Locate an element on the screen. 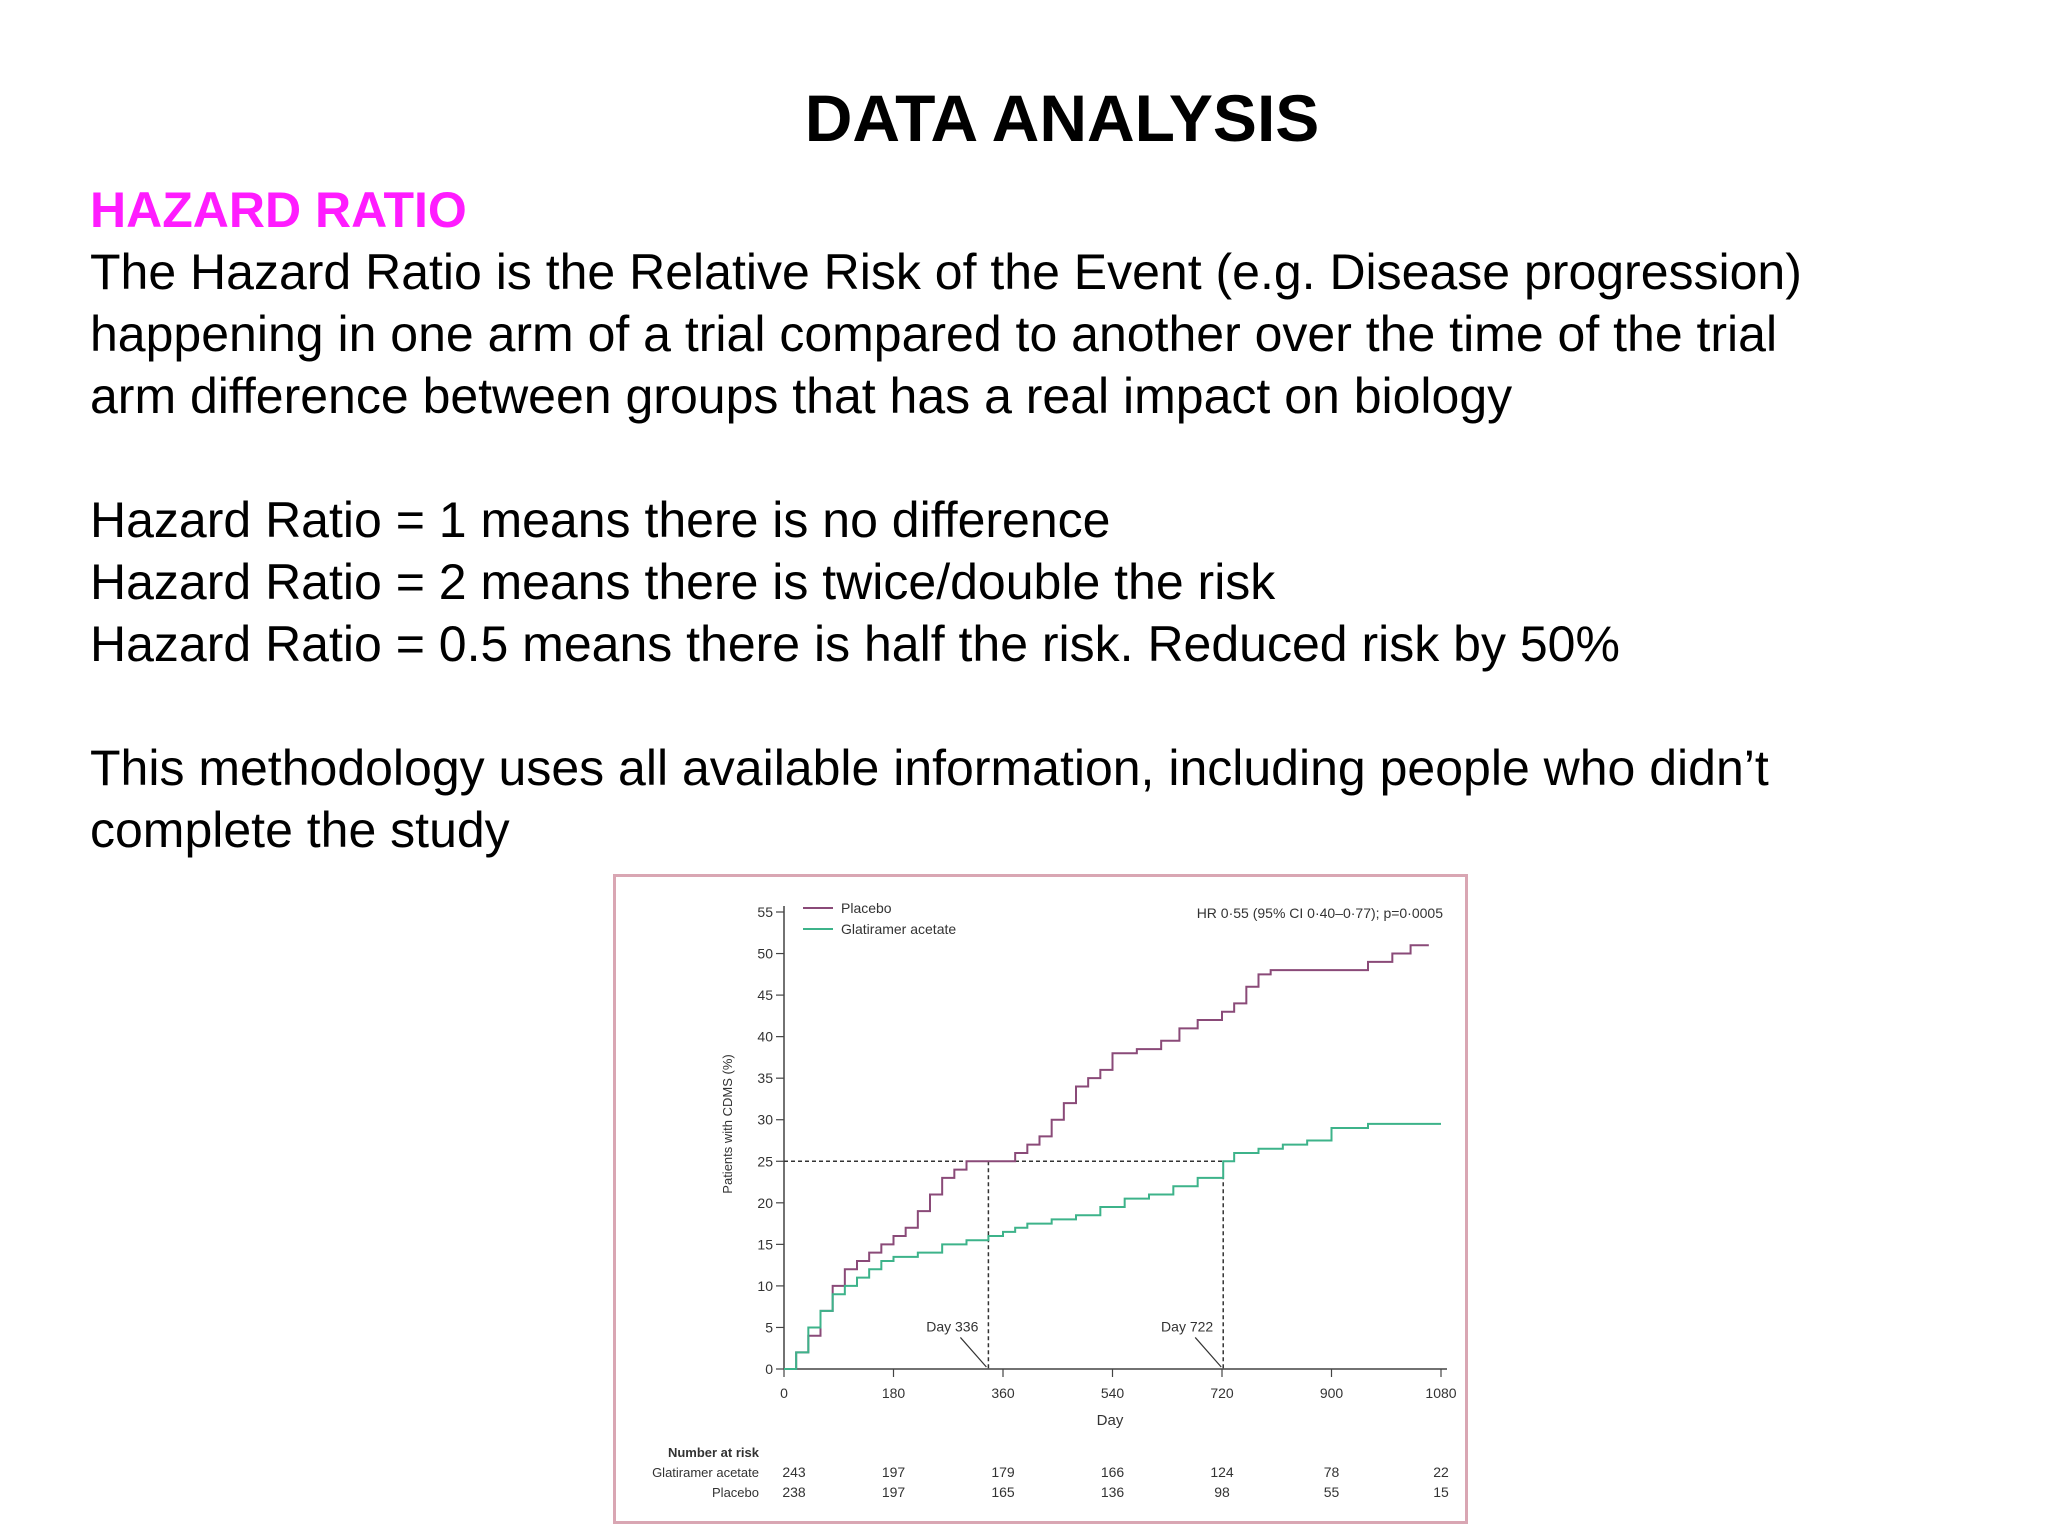 This screenshot has width=2048, height=1536. x-axis-label: Day is located at coordinates (1110, 1420).